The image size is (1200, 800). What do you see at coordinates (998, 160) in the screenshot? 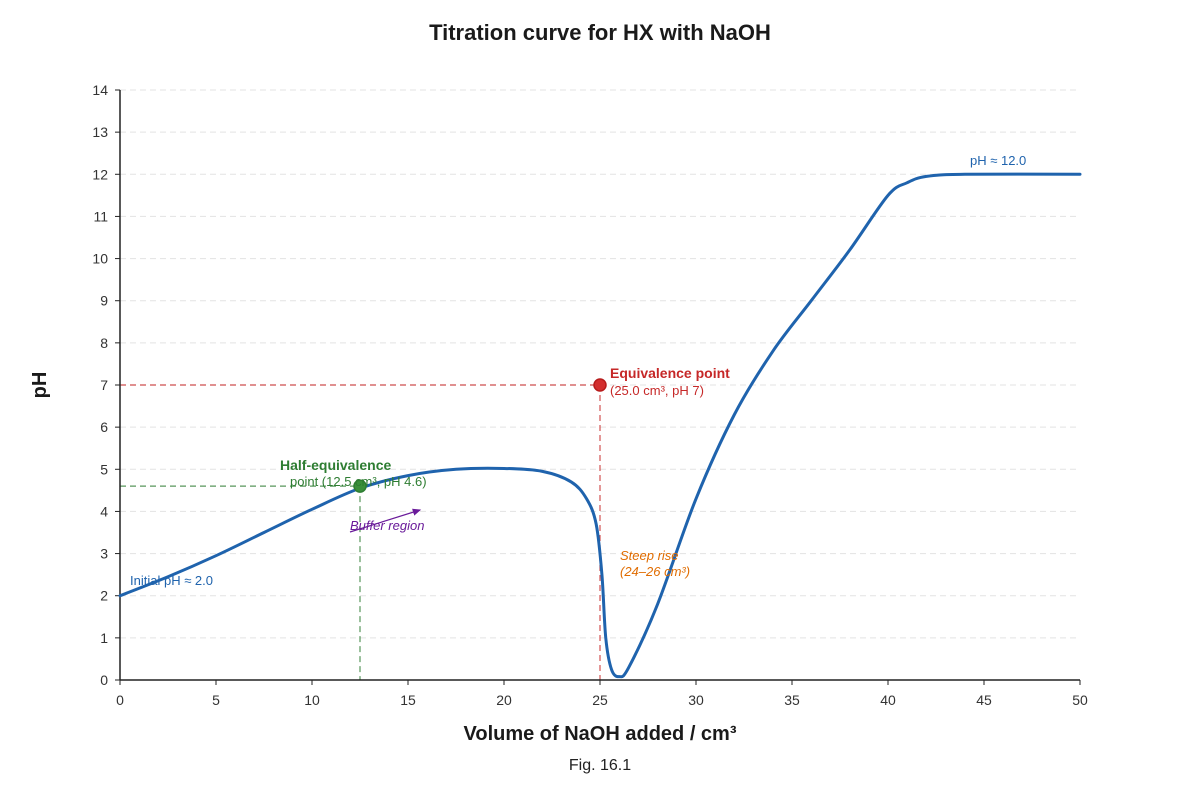
I see `final-ph-label: pH ≈ 12.0` at bounding box center [998, 160].